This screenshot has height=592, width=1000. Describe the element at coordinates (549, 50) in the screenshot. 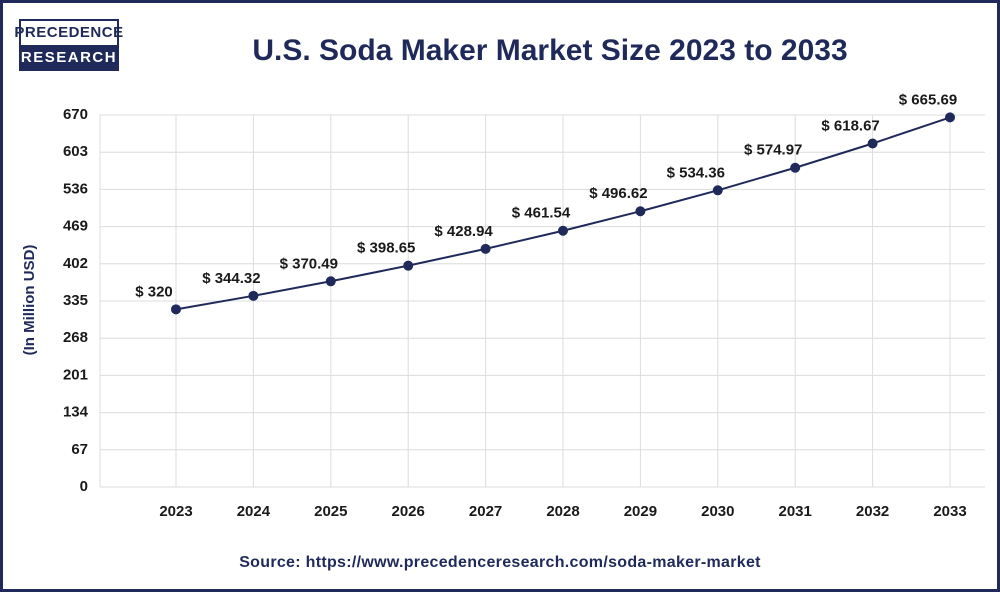

I see `chart-title: U.S. Soda Maker Market Size 2023 to 2033` at that location.